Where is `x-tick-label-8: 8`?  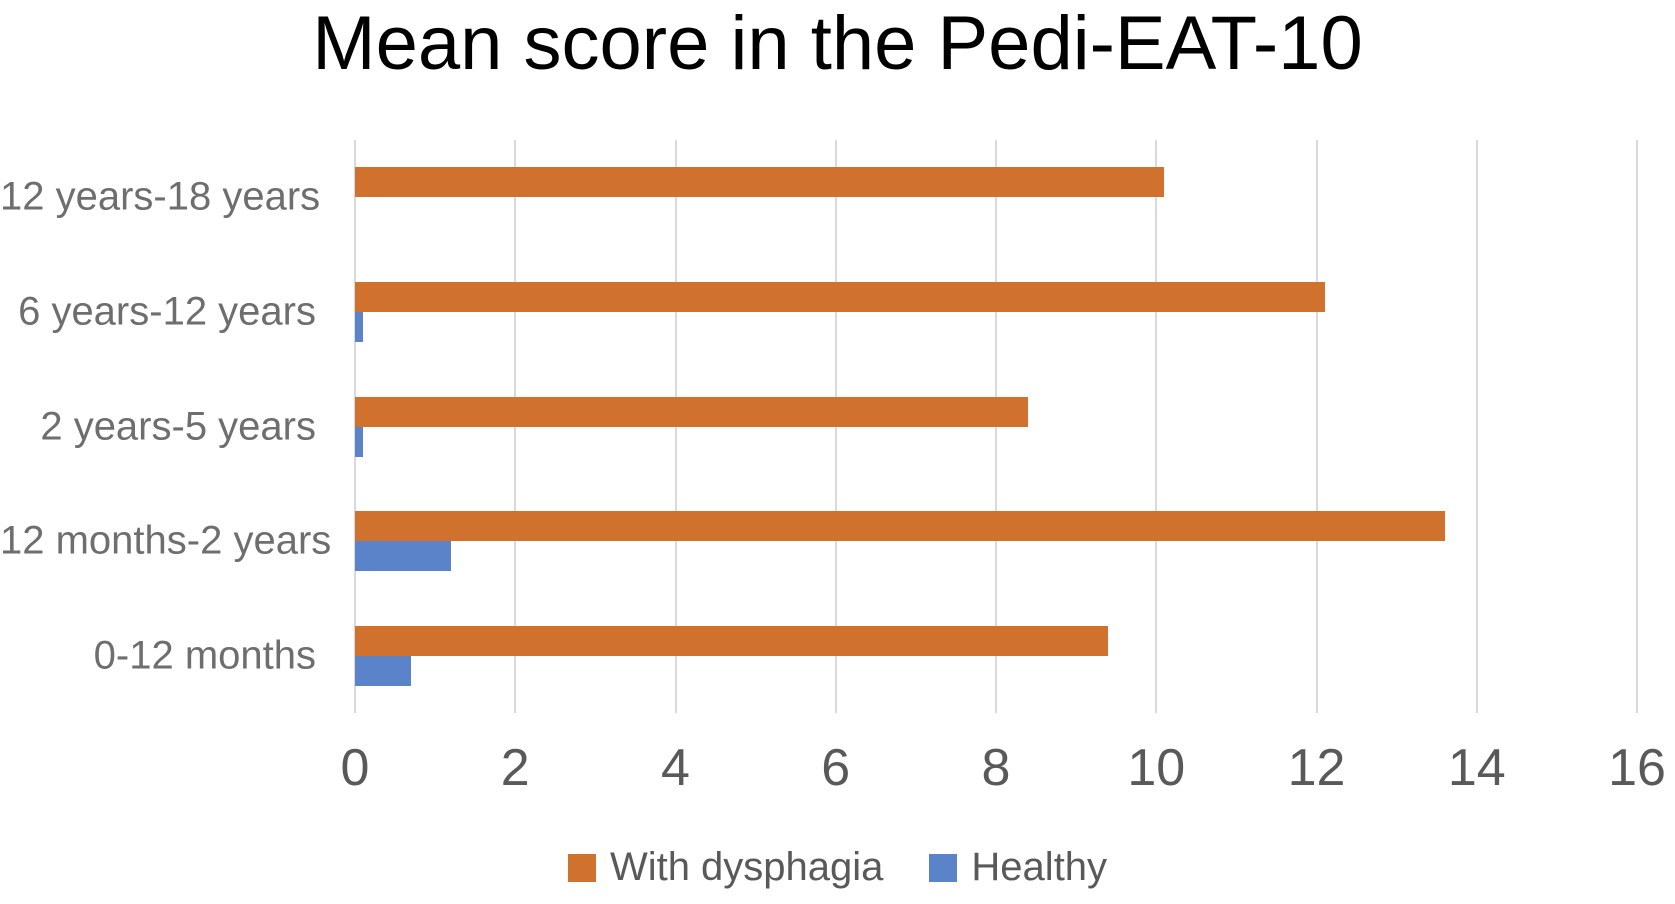
x-tick-label-8: 8 is located at coordinates (996, 768).